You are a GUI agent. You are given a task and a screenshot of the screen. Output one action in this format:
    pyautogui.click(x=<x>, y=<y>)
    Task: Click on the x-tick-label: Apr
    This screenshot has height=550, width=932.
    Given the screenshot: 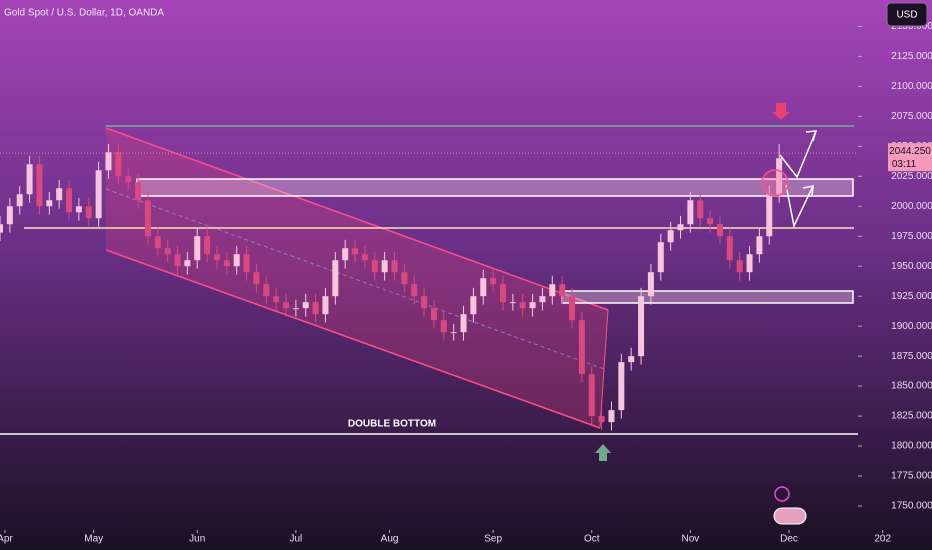 What is the action you would take?
    pyautogui.click(x=6, y=539)
    